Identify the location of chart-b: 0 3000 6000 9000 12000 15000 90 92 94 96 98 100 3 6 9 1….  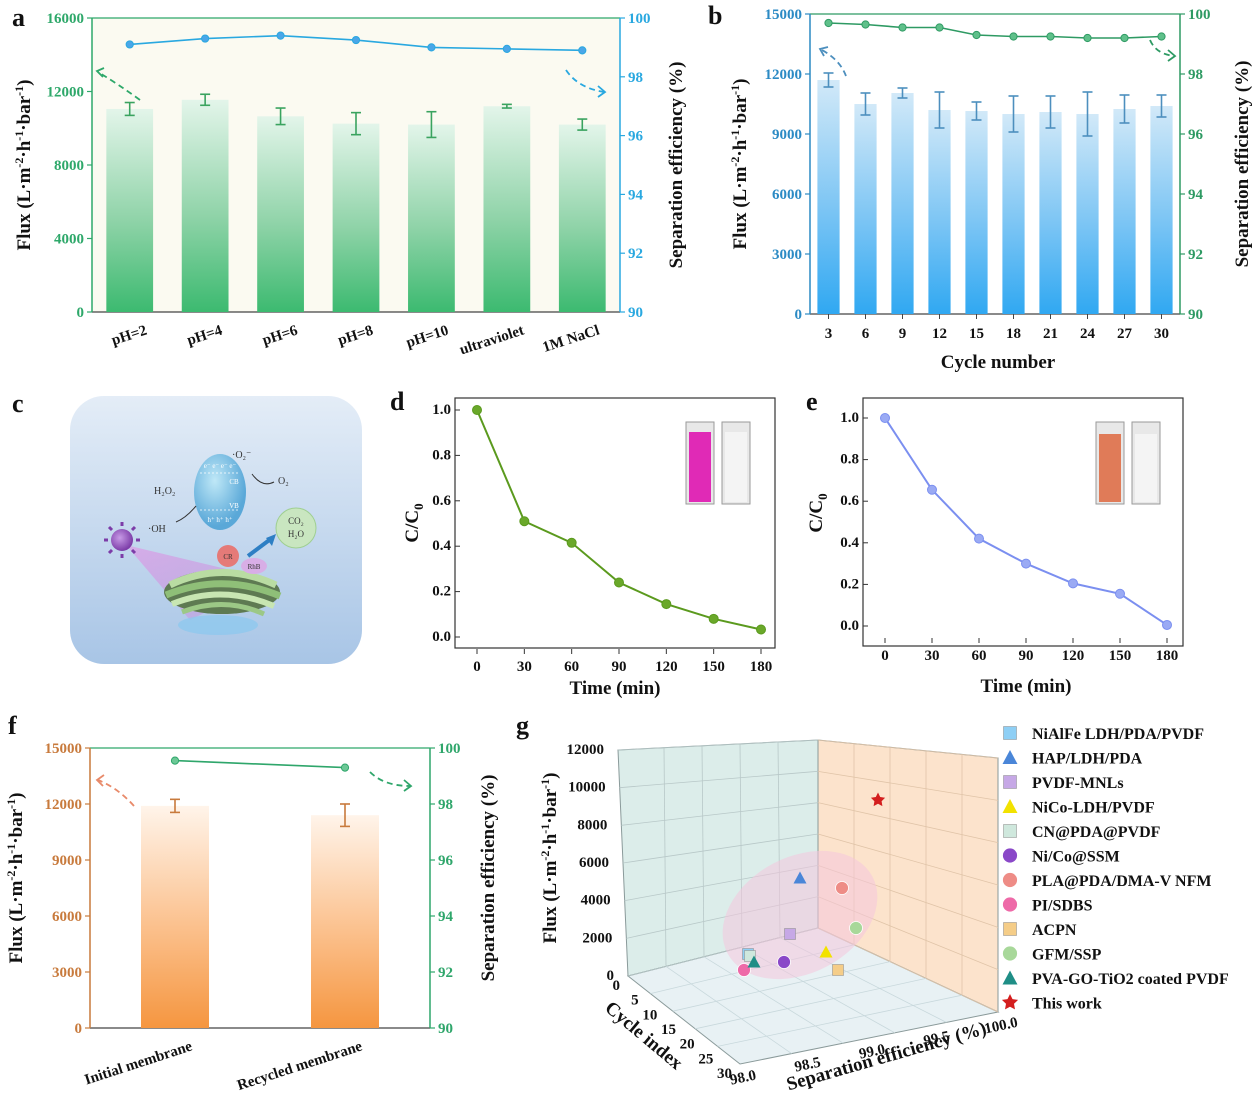
(990, 190).